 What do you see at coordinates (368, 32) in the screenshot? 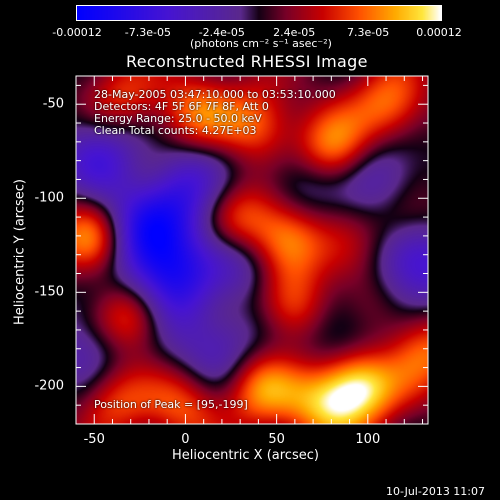
I see `colorbar-tick-label: 7.3e-05` at bounding box center [368, 32].